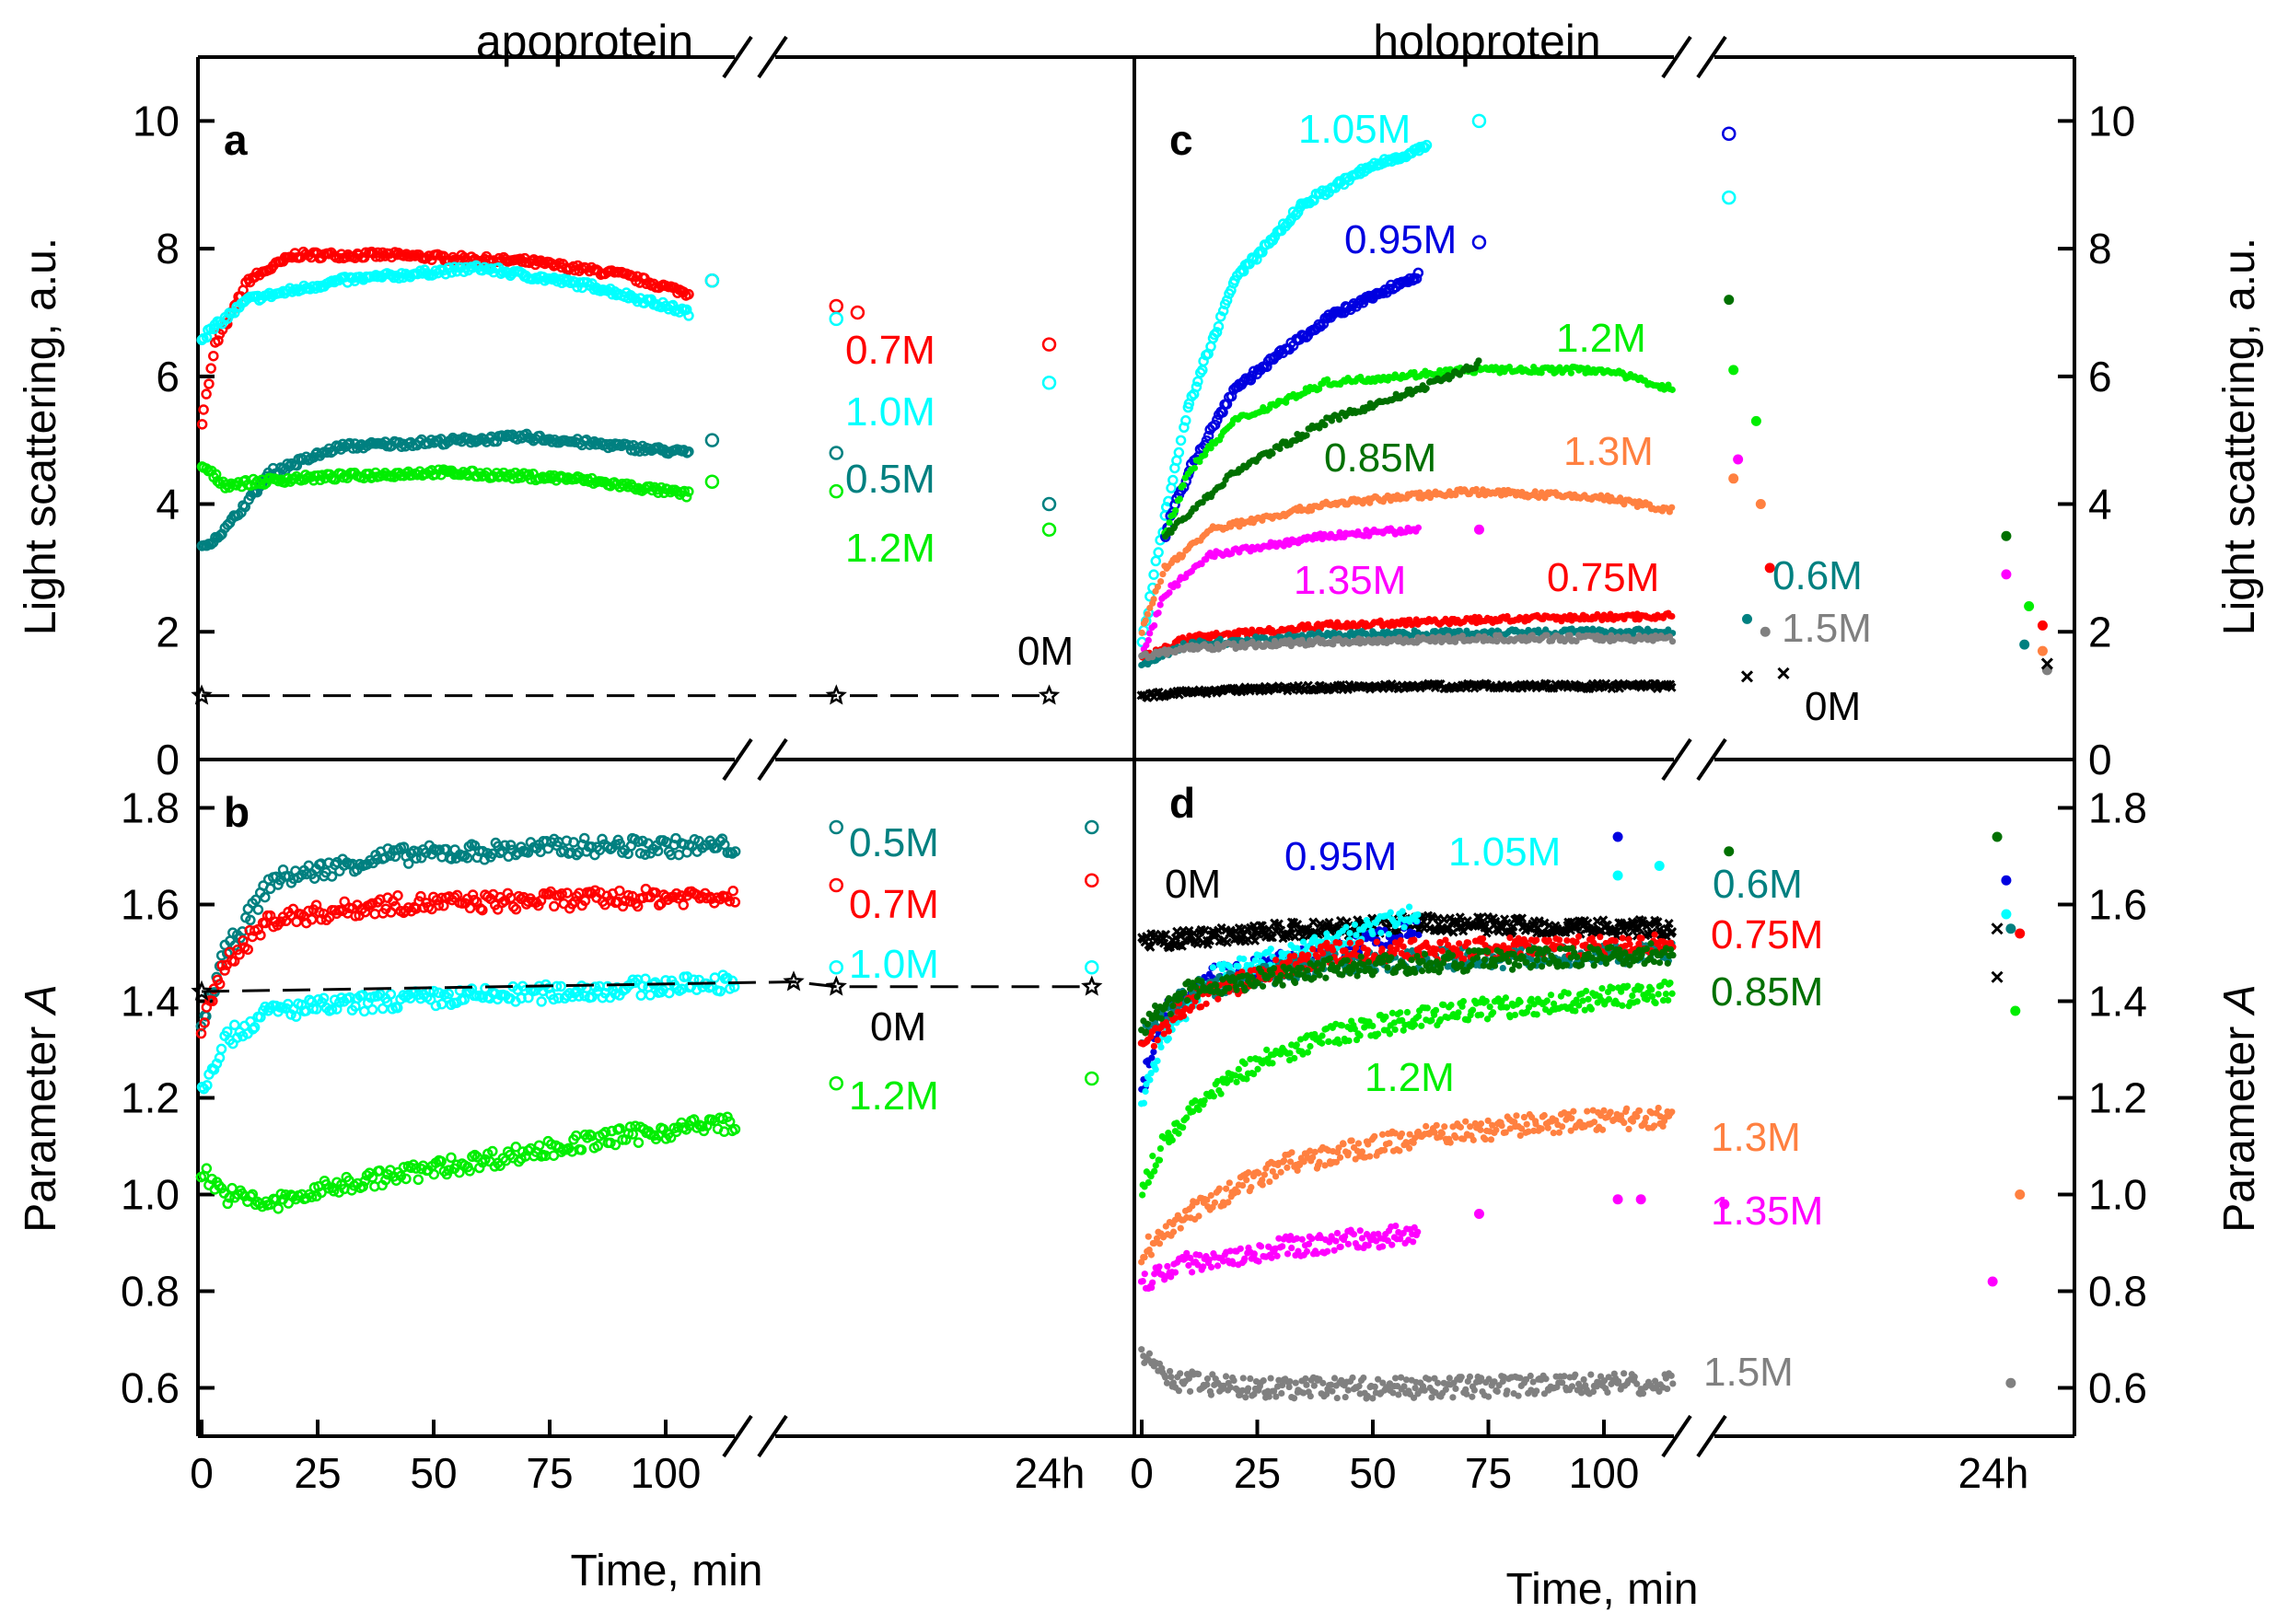 The height and width of the screenshot is (1624, 2277). What do you see at coordinates (1672, 616) in the screenshot?
I see `series-c-0_75M-point` at bounding box center [1672, 616].